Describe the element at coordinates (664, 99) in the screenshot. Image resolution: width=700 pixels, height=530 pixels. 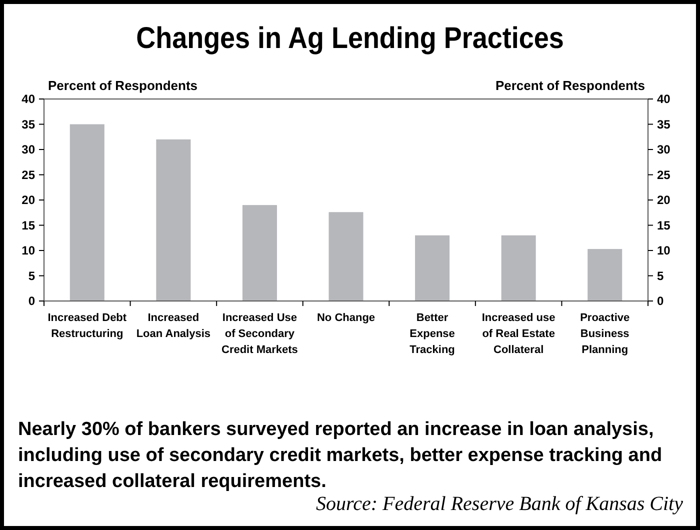
I see `y2-tick-label: 40` at that location.